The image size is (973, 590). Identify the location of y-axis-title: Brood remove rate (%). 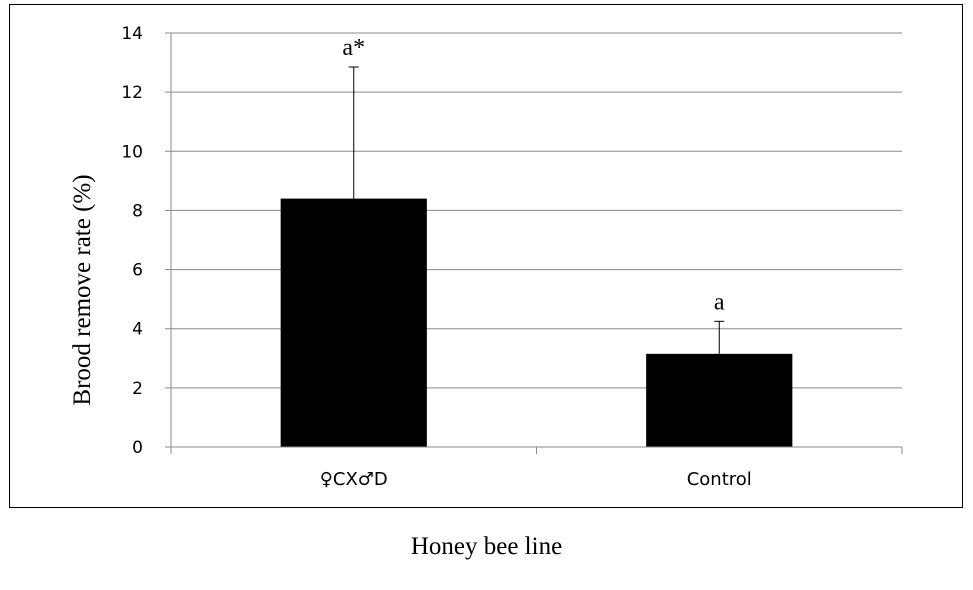
(82, 289).